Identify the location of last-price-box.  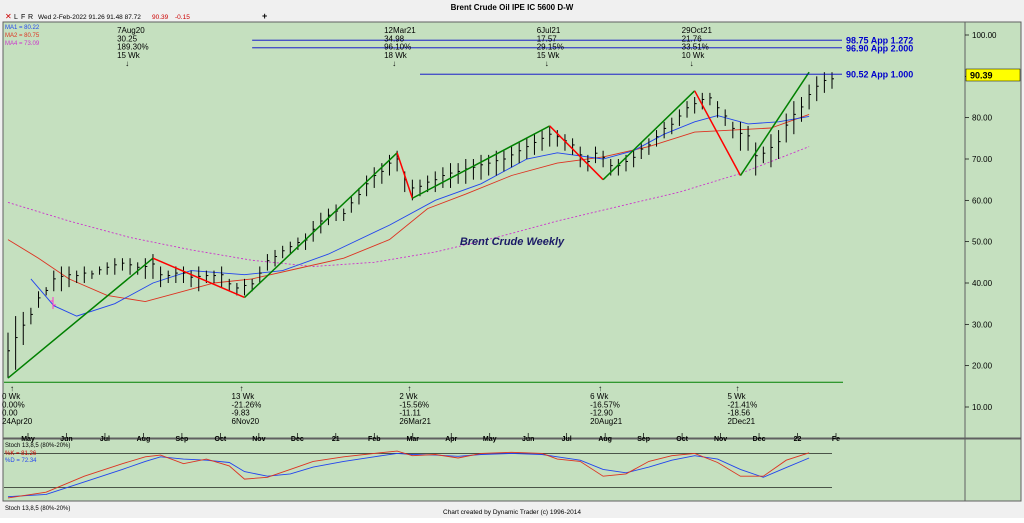
(993, 75).